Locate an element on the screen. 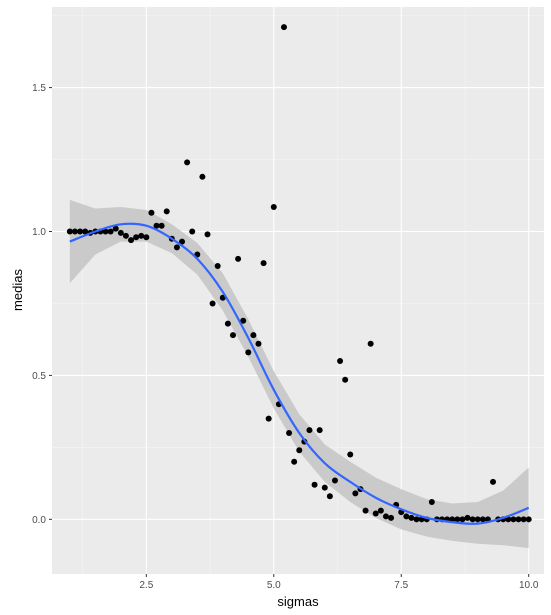 The width and height of the screenshot is (551, 615). x-tick-label: 7.5 is located at coordinates (401, 585).